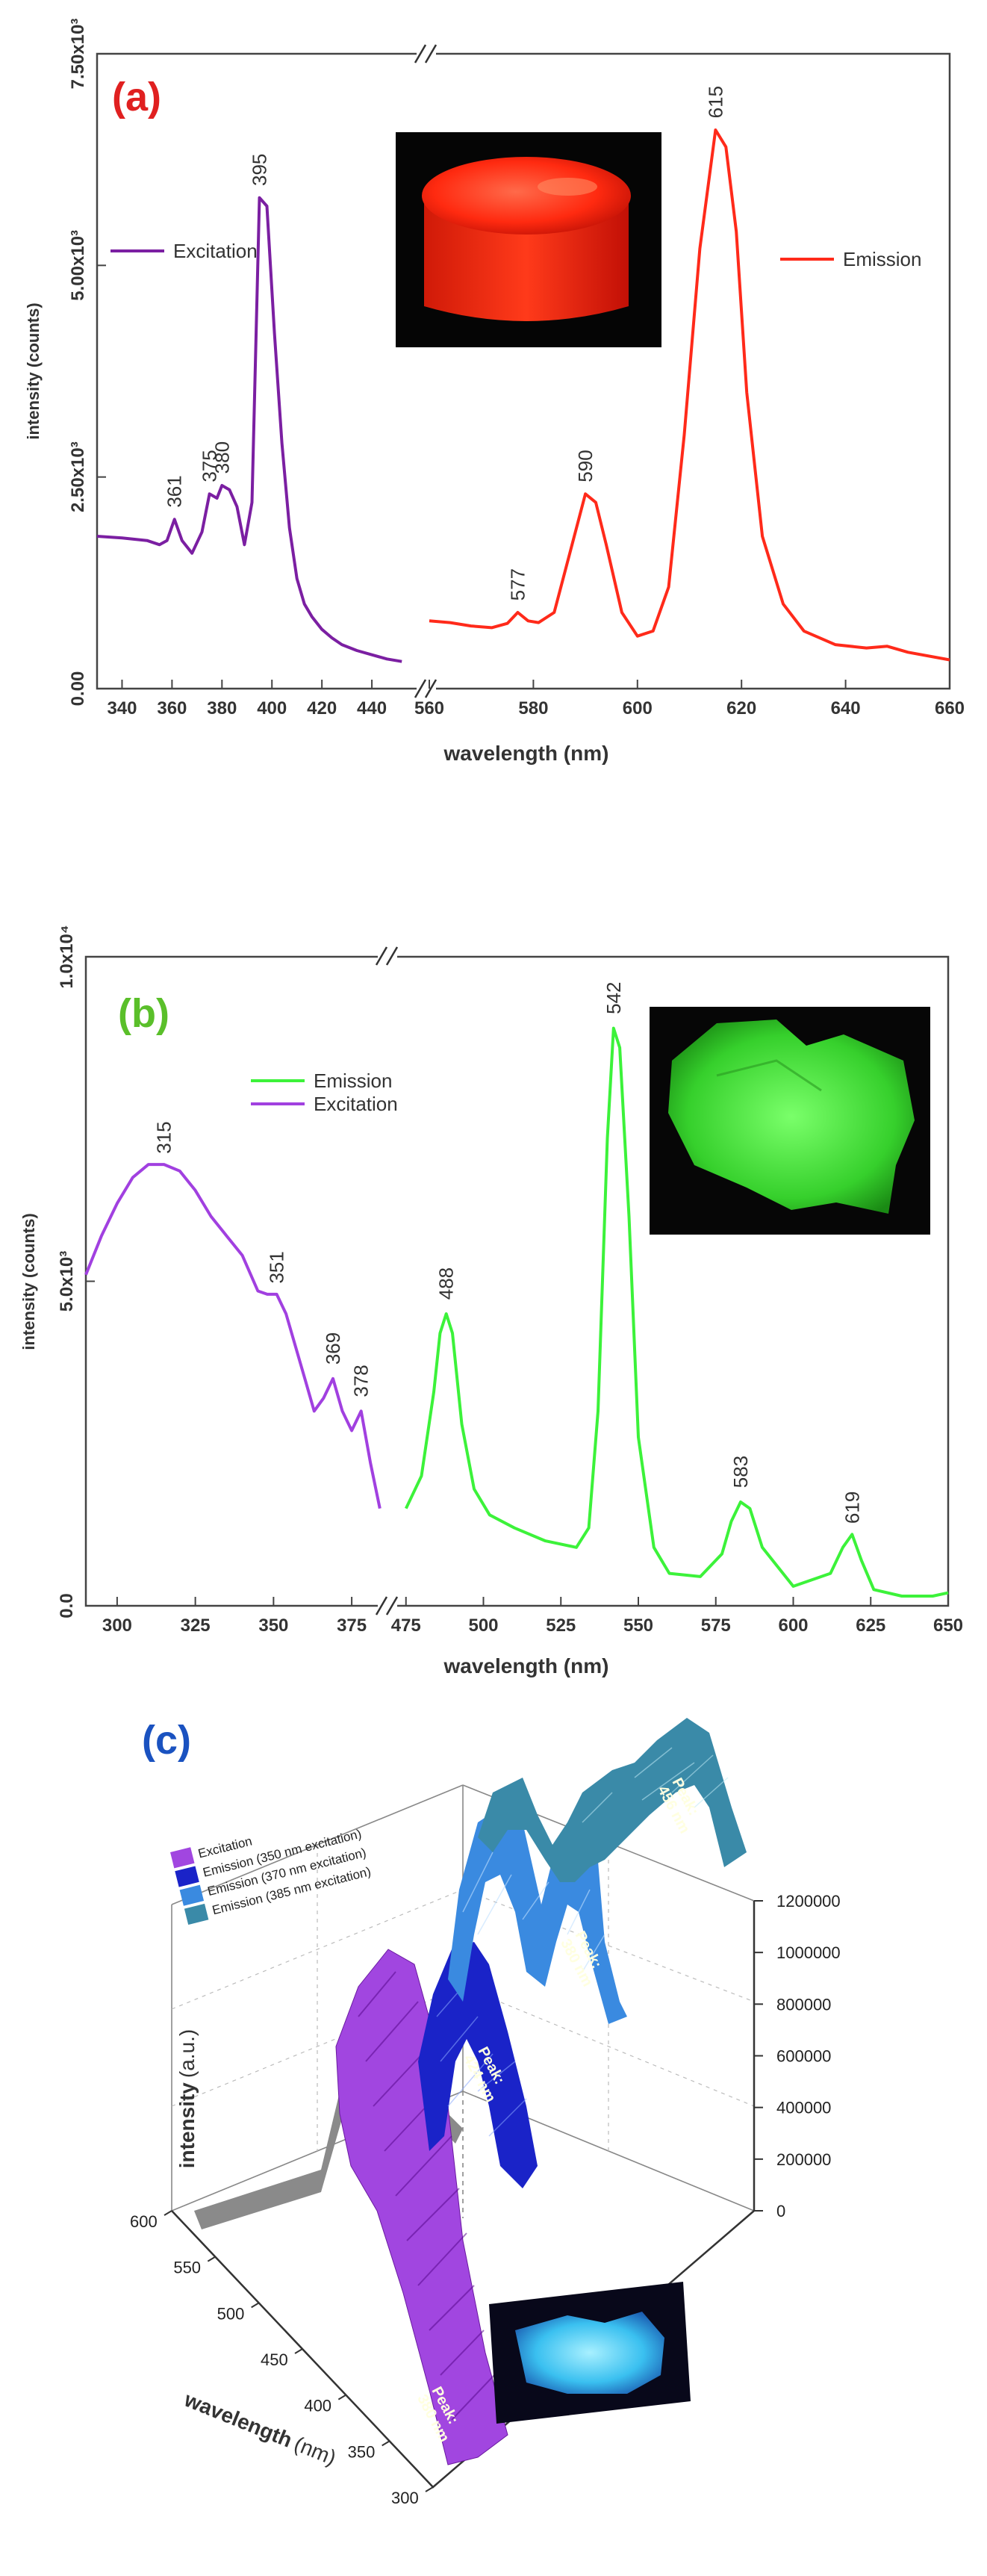 The height and width of the screenshot is (2576, 987). Describe the element at coordinates (948, 1626) in the screenshot. I see `panel-b-x-tick-label-650: 650` at that location.